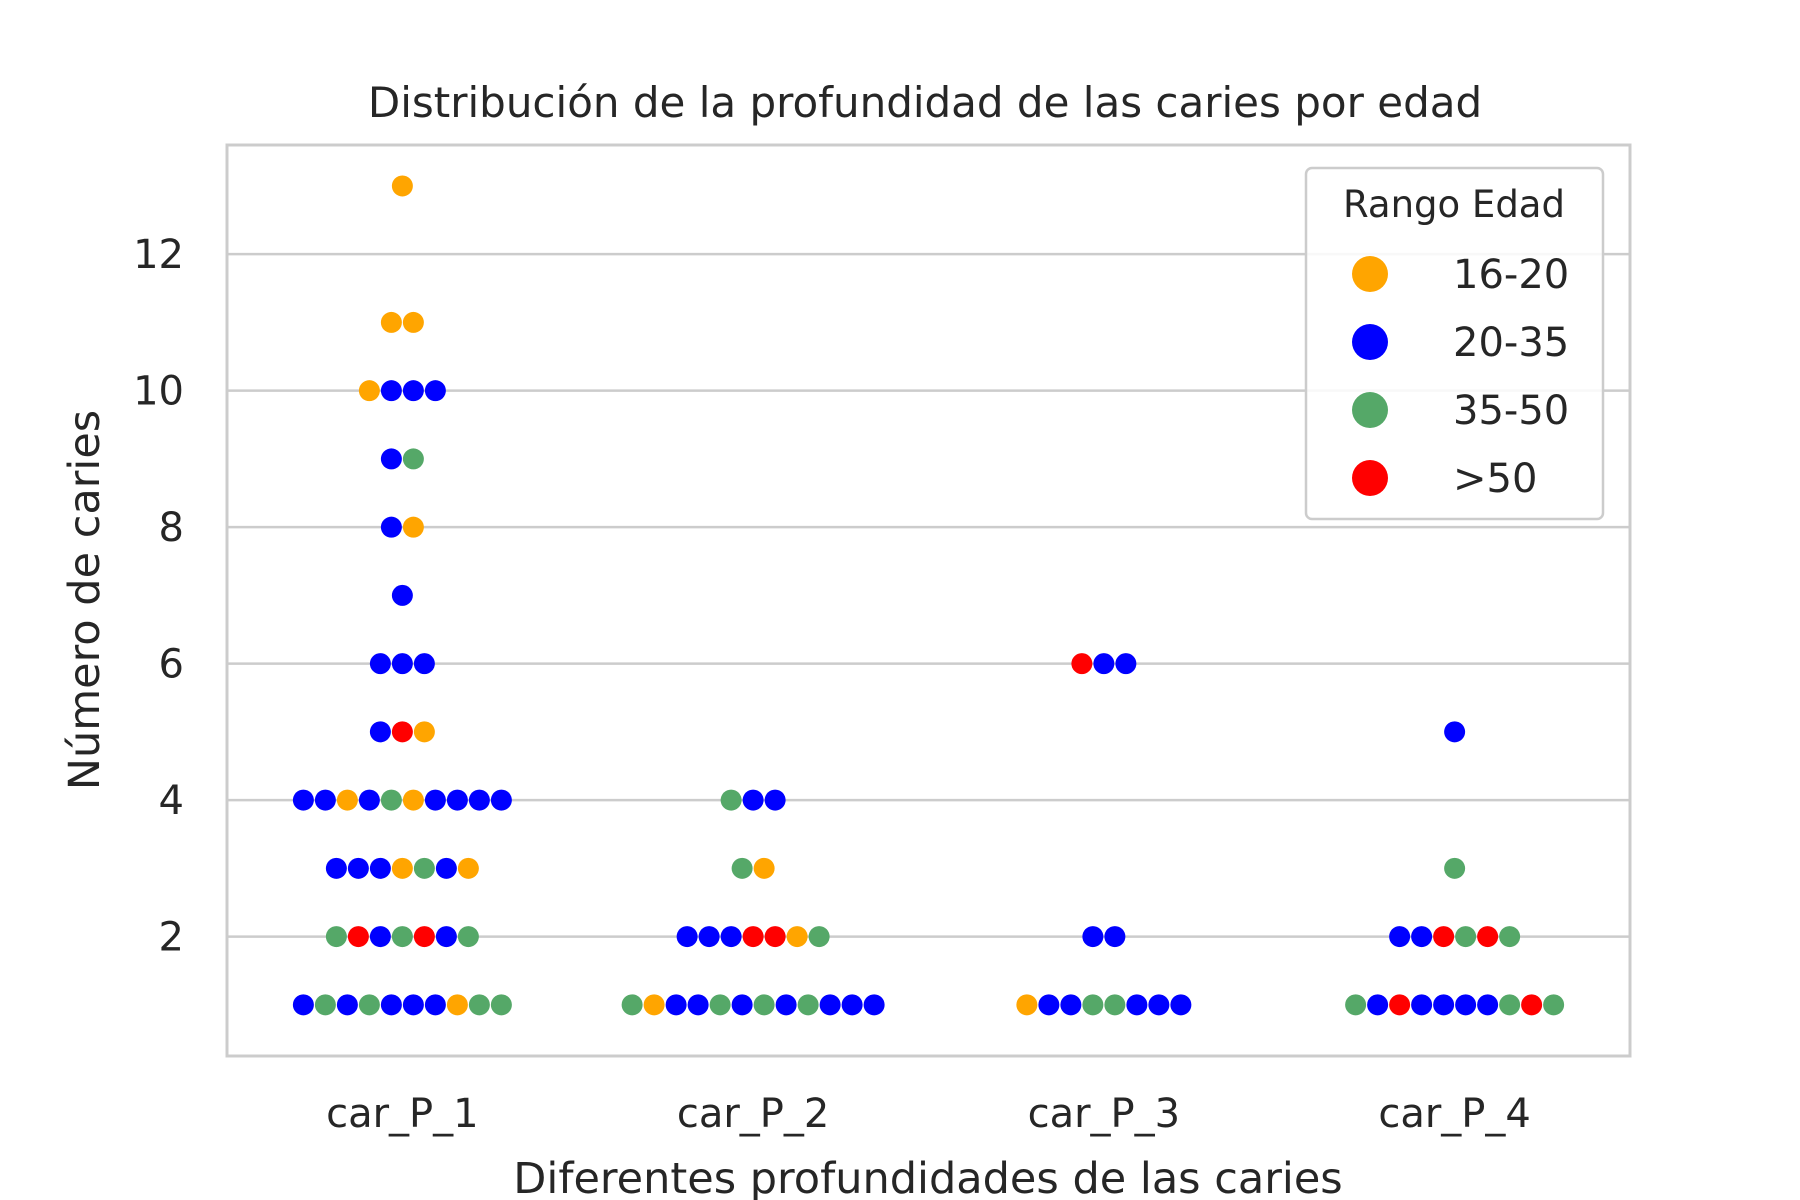 The width and height of the screenshot is (1800, 1200). I want to click on x-tick-car-p-4: car_P_4, so click(1454, 1114).